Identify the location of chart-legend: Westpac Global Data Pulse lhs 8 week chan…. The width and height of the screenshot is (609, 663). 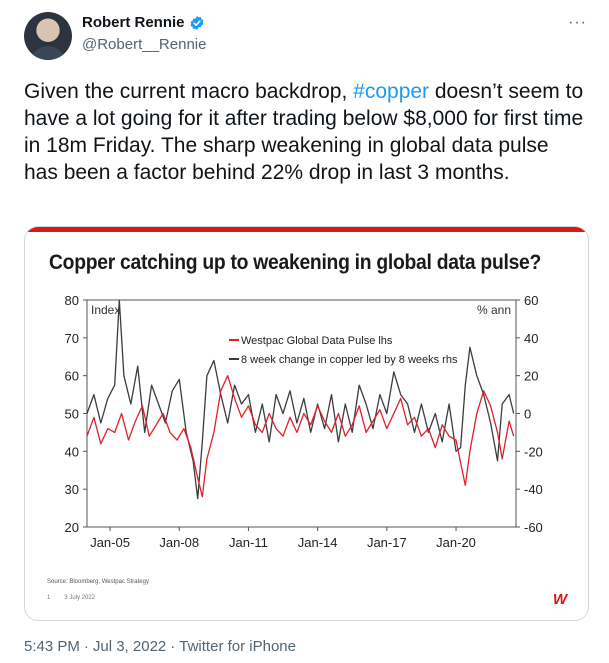
(343, 350).